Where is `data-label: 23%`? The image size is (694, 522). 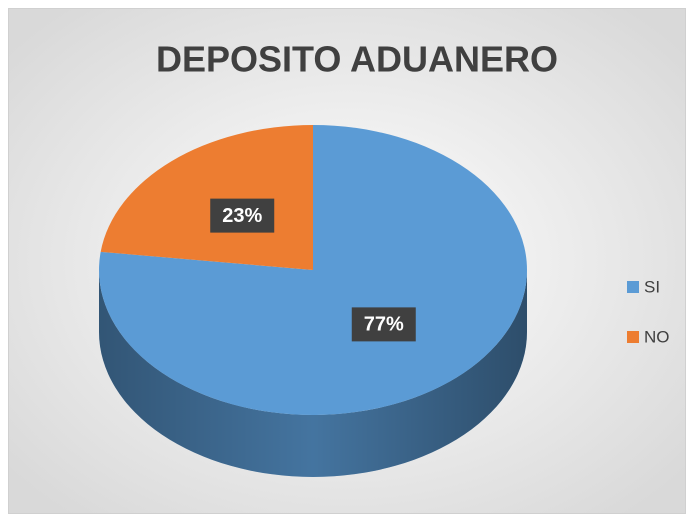 data-label: 23% is located at coordinates (242, 216).